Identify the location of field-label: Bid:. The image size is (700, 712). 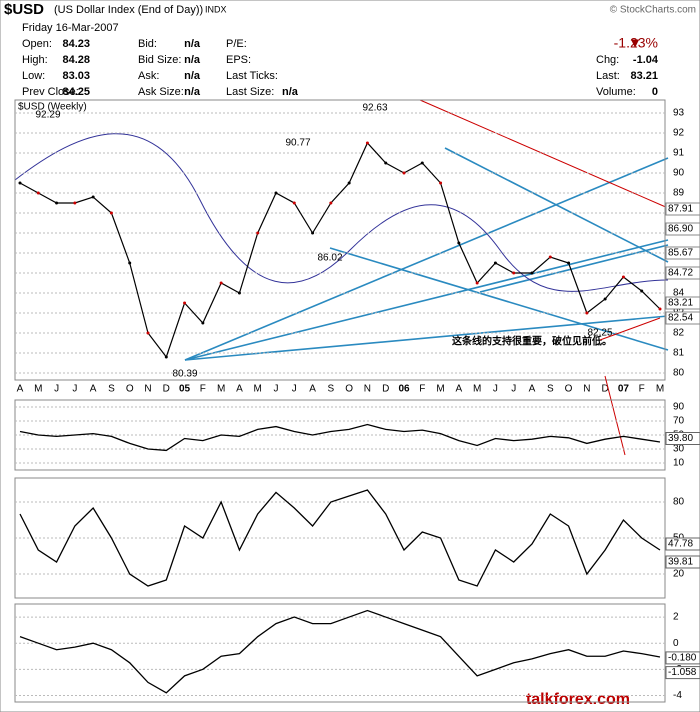
(147, 44).